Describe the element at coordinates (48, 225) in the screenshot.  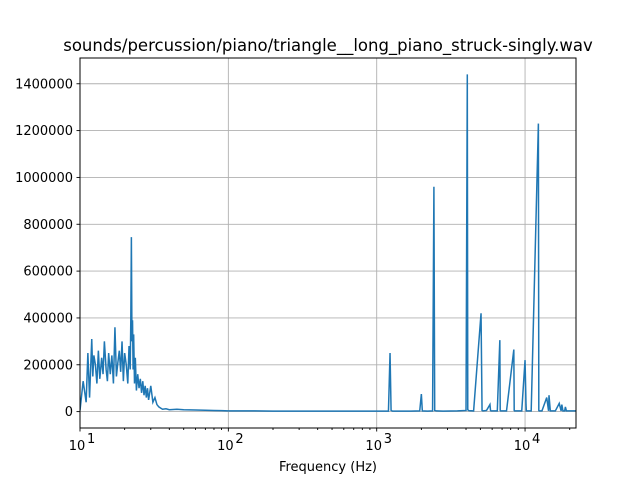
I see `y-tick-label: 800000` at that location.